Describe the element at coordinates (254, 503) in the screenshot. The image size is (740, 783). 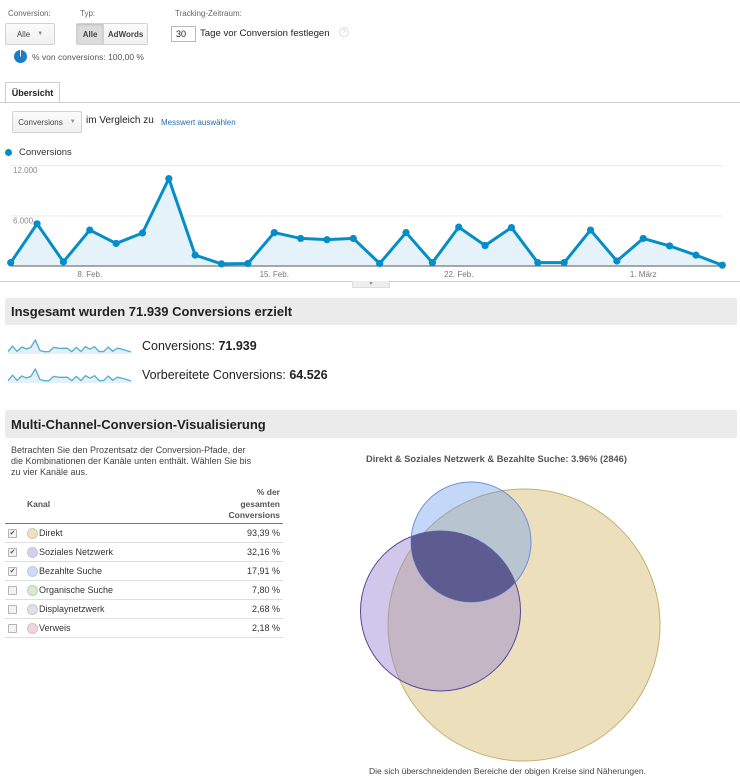
I see `column-header-percent: % der gesamten Conversions` at that location.